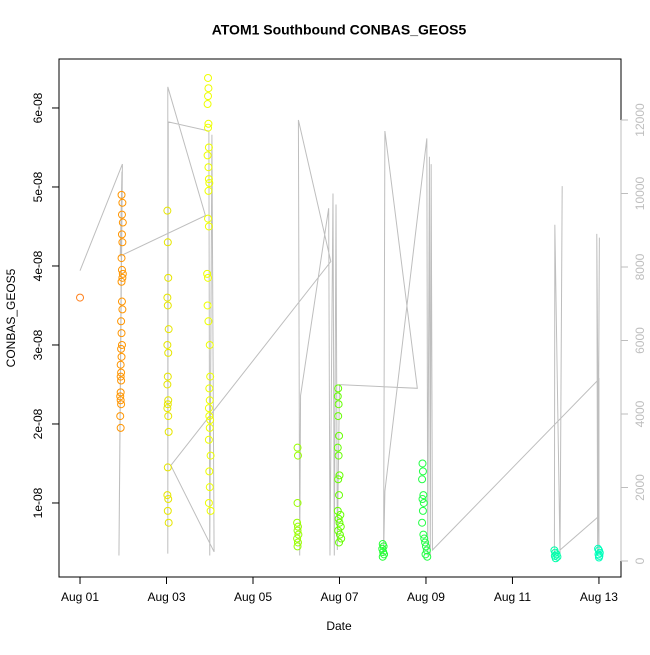 This screenshot has width=650, height=655. What do you see at coordinates (339, 626) in the screenshot?
I see `x-axis-label: Date` at bounding box center [339, 626].